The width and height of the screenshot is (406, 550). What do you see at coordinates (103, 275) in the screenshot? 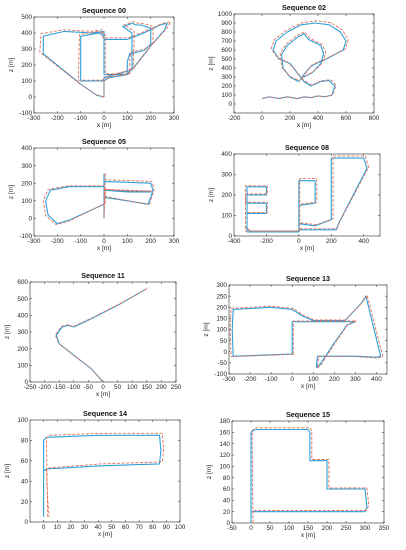
I see `chart-title: Sequence 11` at bounding box center [103, 275].